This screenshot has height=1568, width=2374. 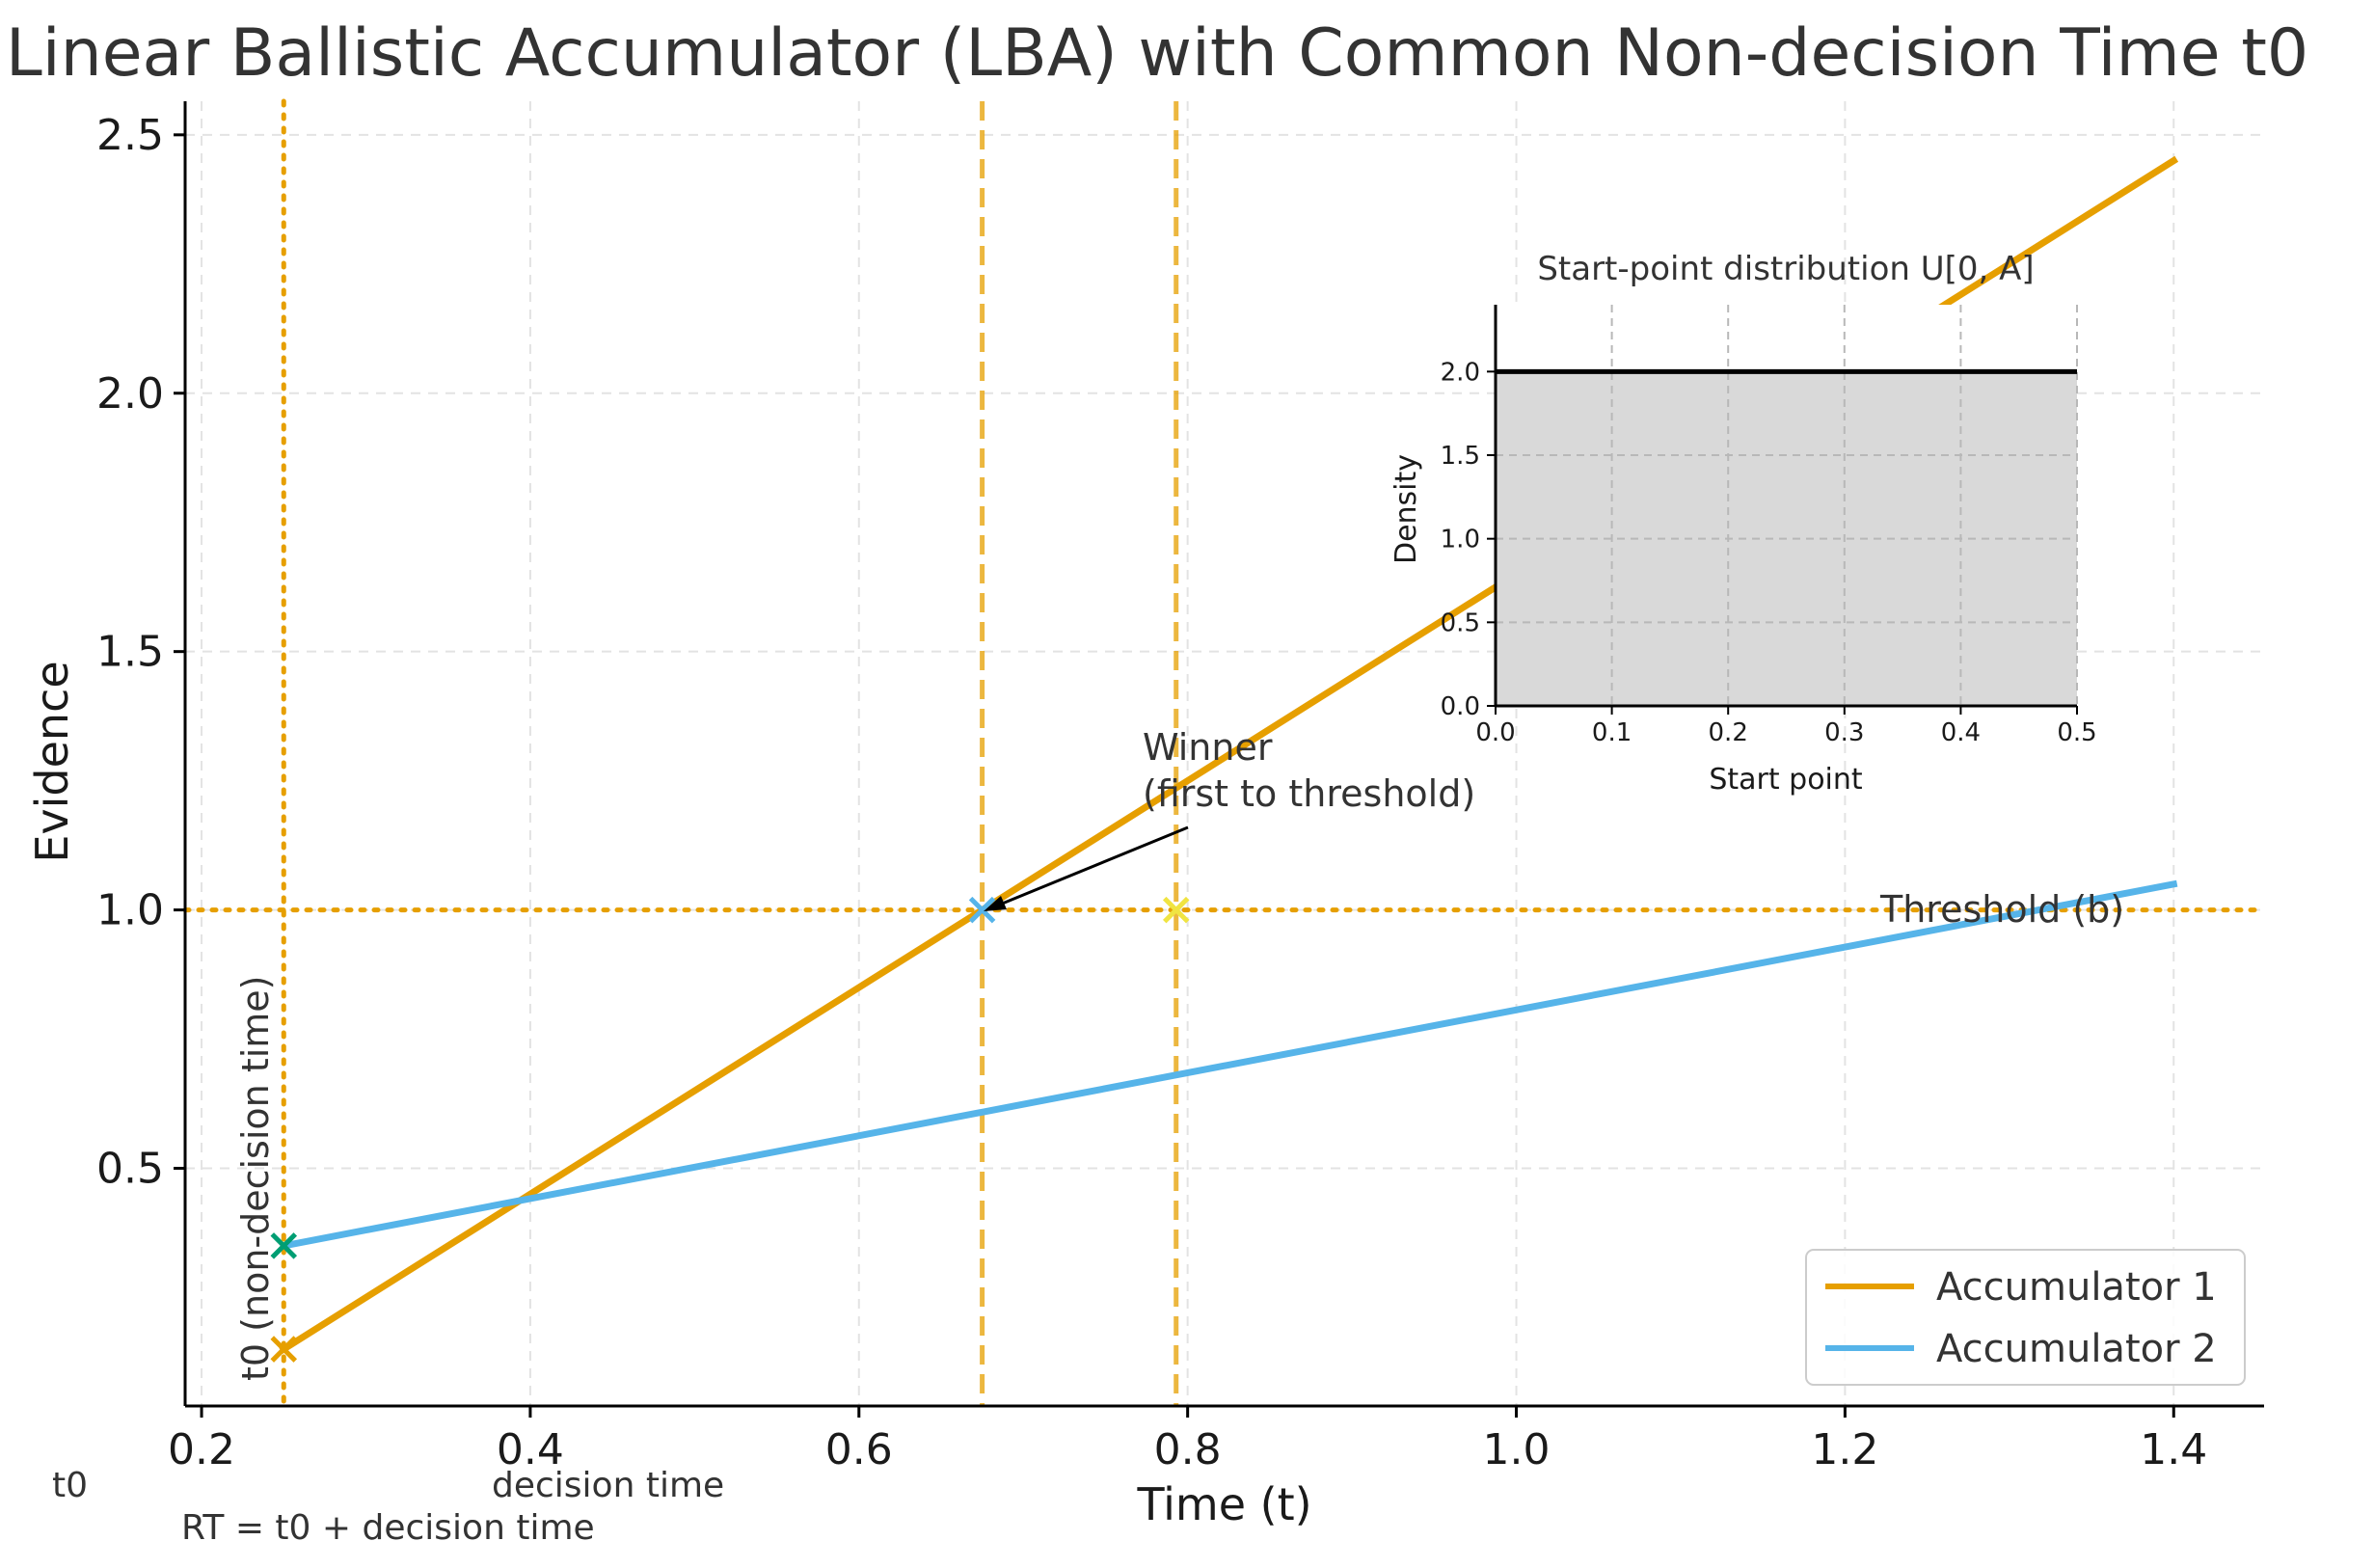 What do you see at coordinates (608, 1485) in the screenshot?
I see `footer-decision-time-label: decision time` at bounding box center [608, 1485].